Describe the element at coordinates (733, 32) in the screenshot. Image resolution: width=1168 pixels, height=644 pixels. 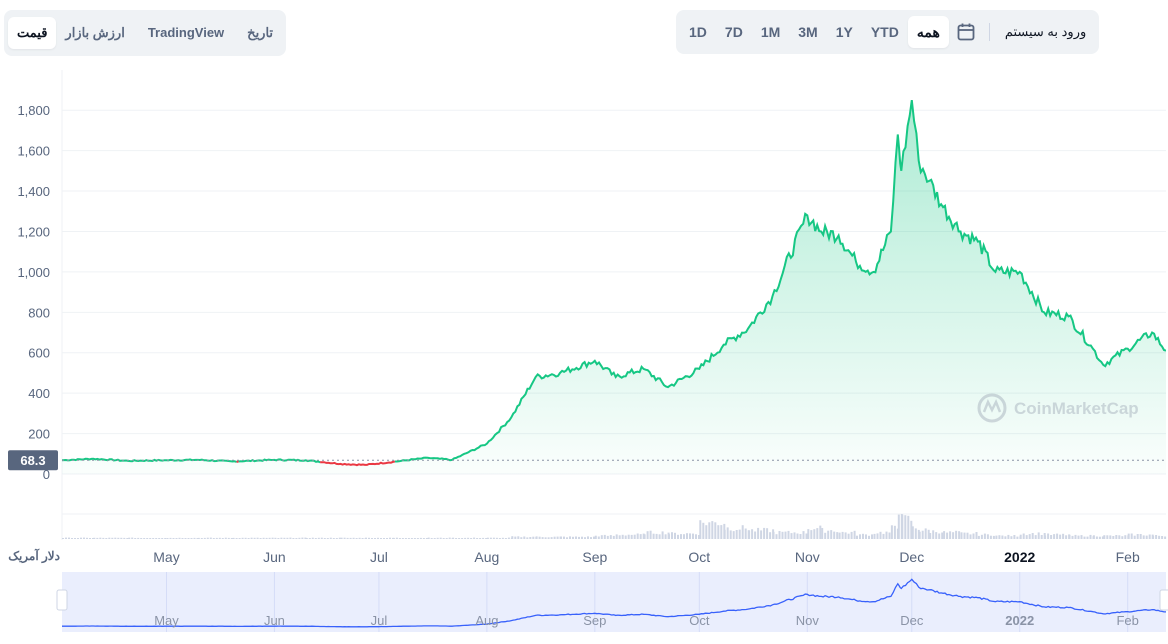
I see `range-7d-button: 7D` at that location.